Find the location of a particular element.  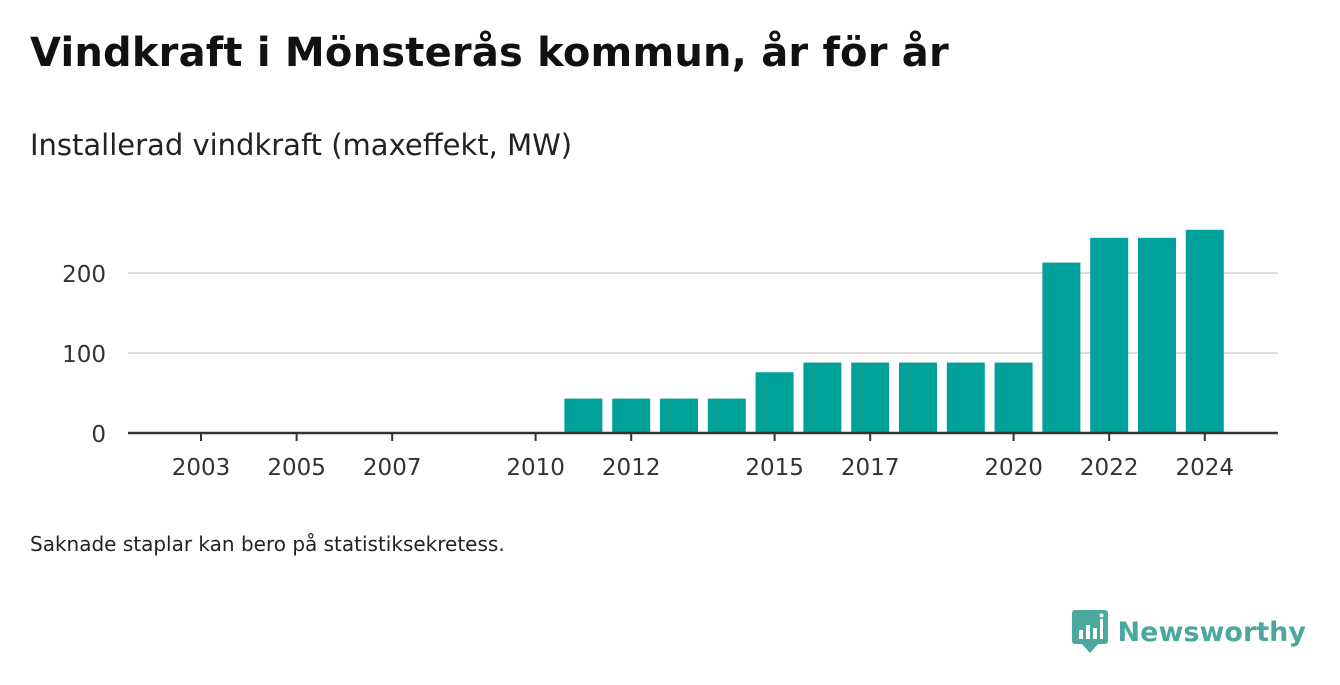

x-tick-label: 2020 is located at coordinates (1013, 468).